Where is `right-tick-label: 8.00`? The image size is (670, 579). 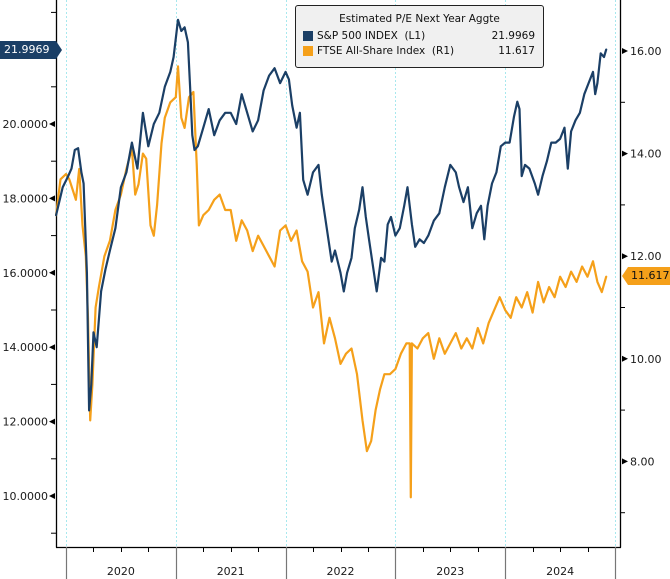 right-tick-label: 8.00 is located at coordinates (642, 461).